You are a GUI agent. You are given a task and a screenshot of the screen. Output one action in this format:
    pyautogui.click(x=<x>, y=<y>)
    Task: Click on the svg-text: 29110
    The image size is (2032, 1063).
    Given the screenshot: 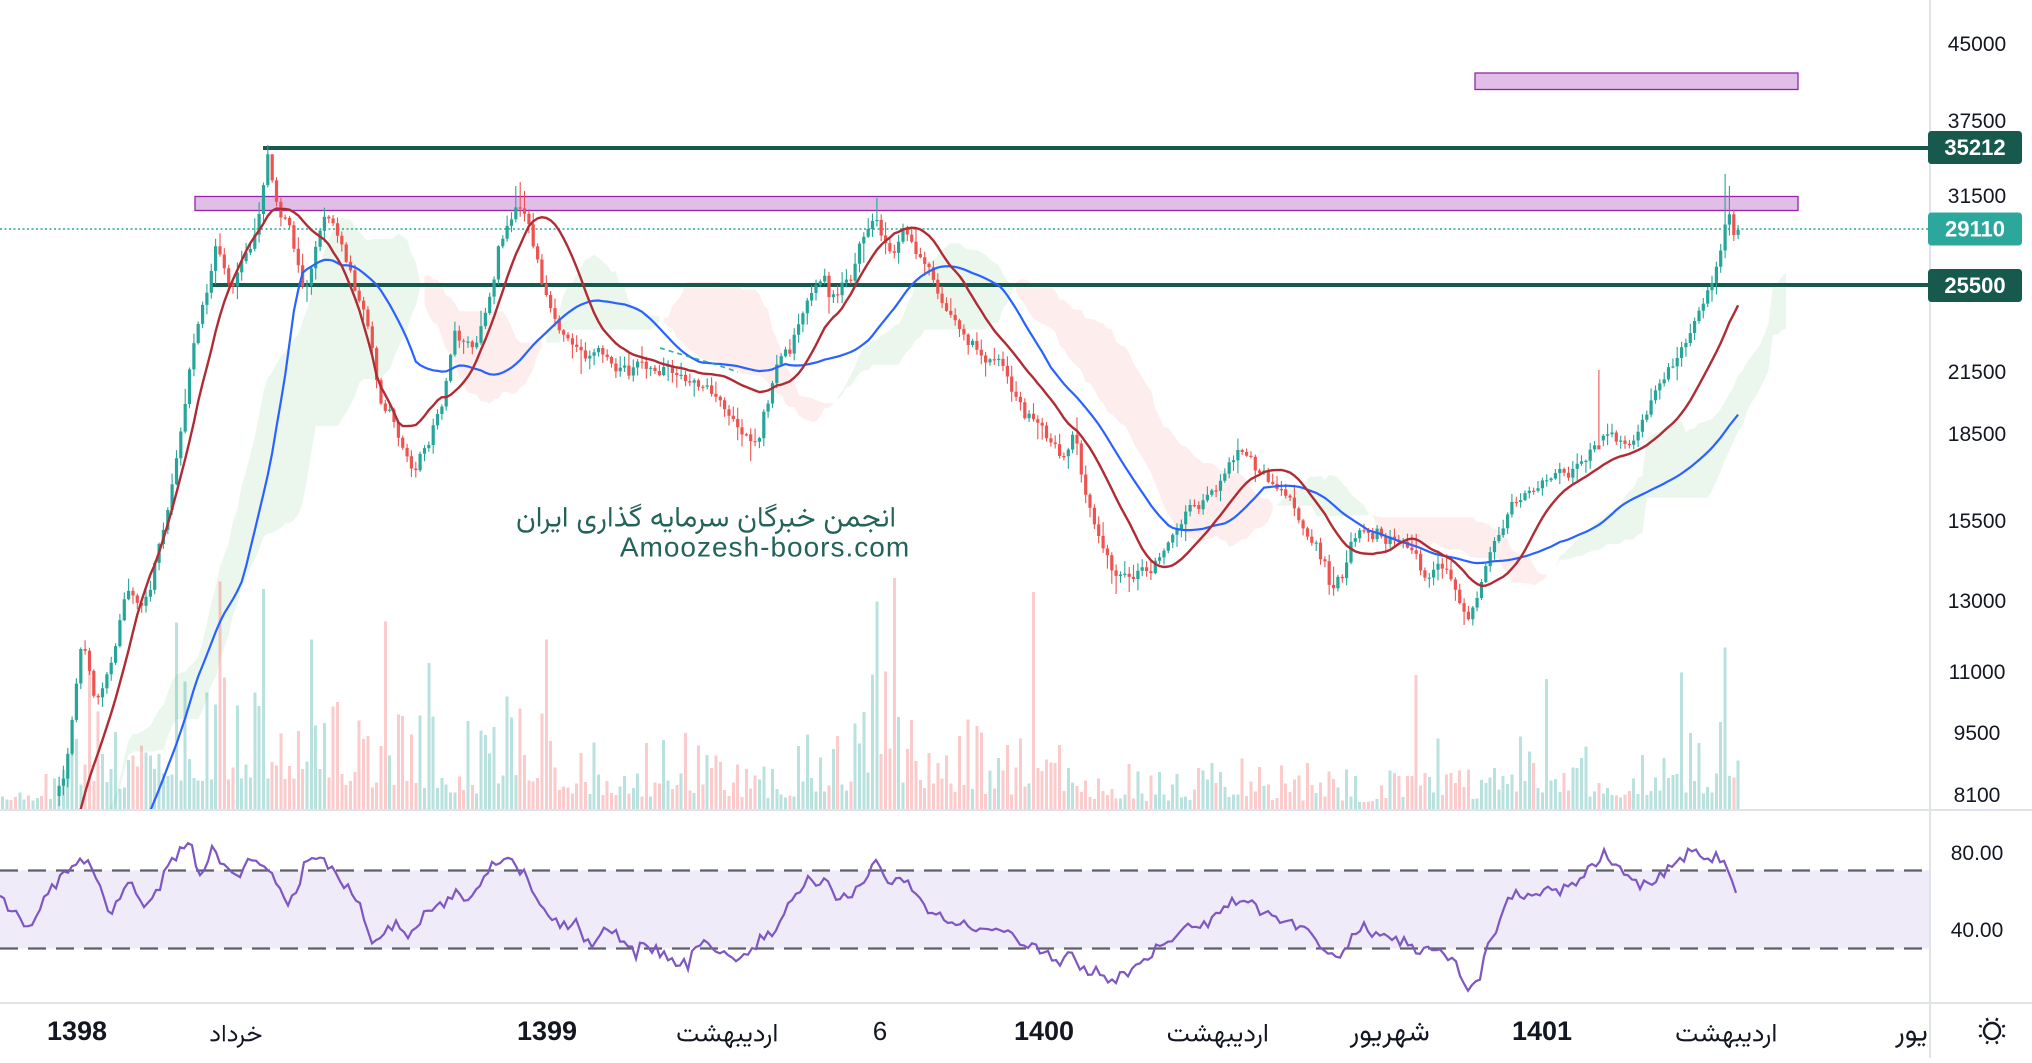 What is the action you would take?
    pyautogui.click(x=1975, y=229)
    